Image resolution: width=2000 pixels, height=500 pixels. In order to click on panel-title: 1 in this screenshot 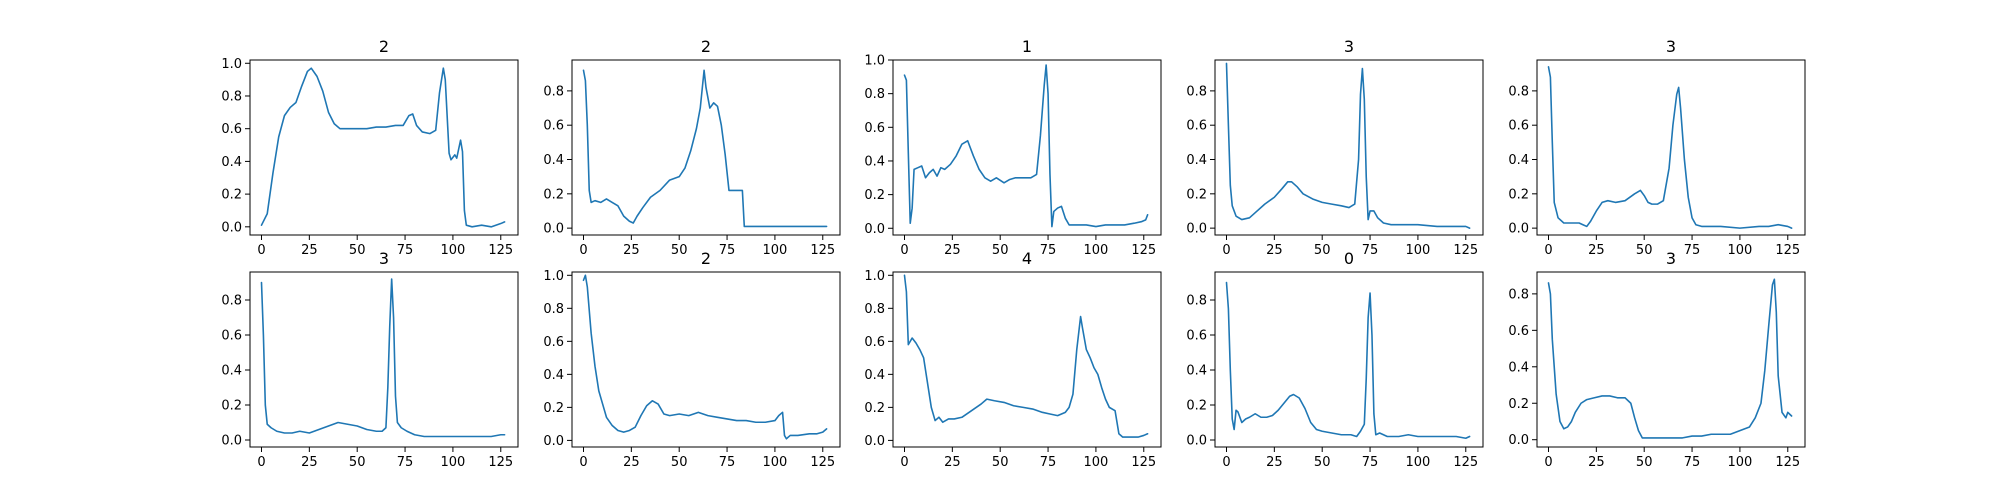, I will do `click(1027, 46)`.